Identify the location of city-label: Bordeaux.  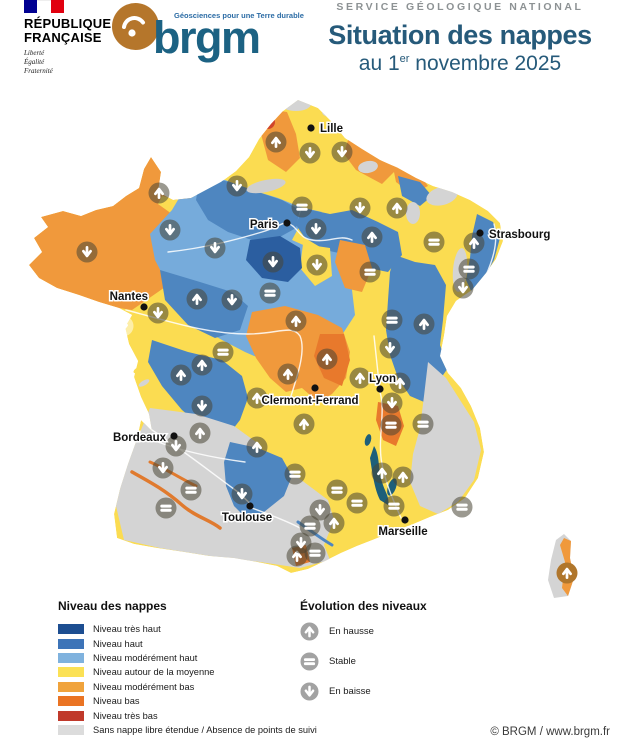
(140, 438).